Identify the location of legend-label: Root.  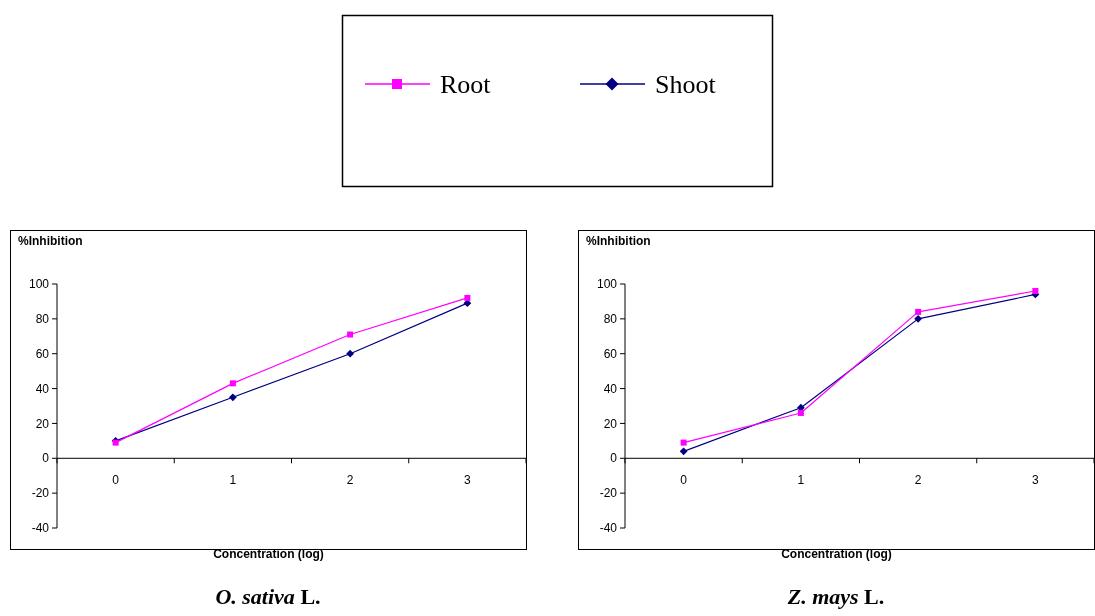
(466, 85).